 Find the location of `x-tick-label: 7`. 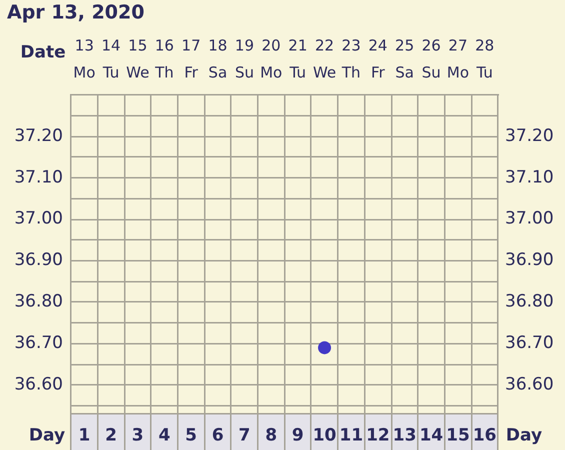

x-tick-label: 7 is located at coordinates (244, 436).